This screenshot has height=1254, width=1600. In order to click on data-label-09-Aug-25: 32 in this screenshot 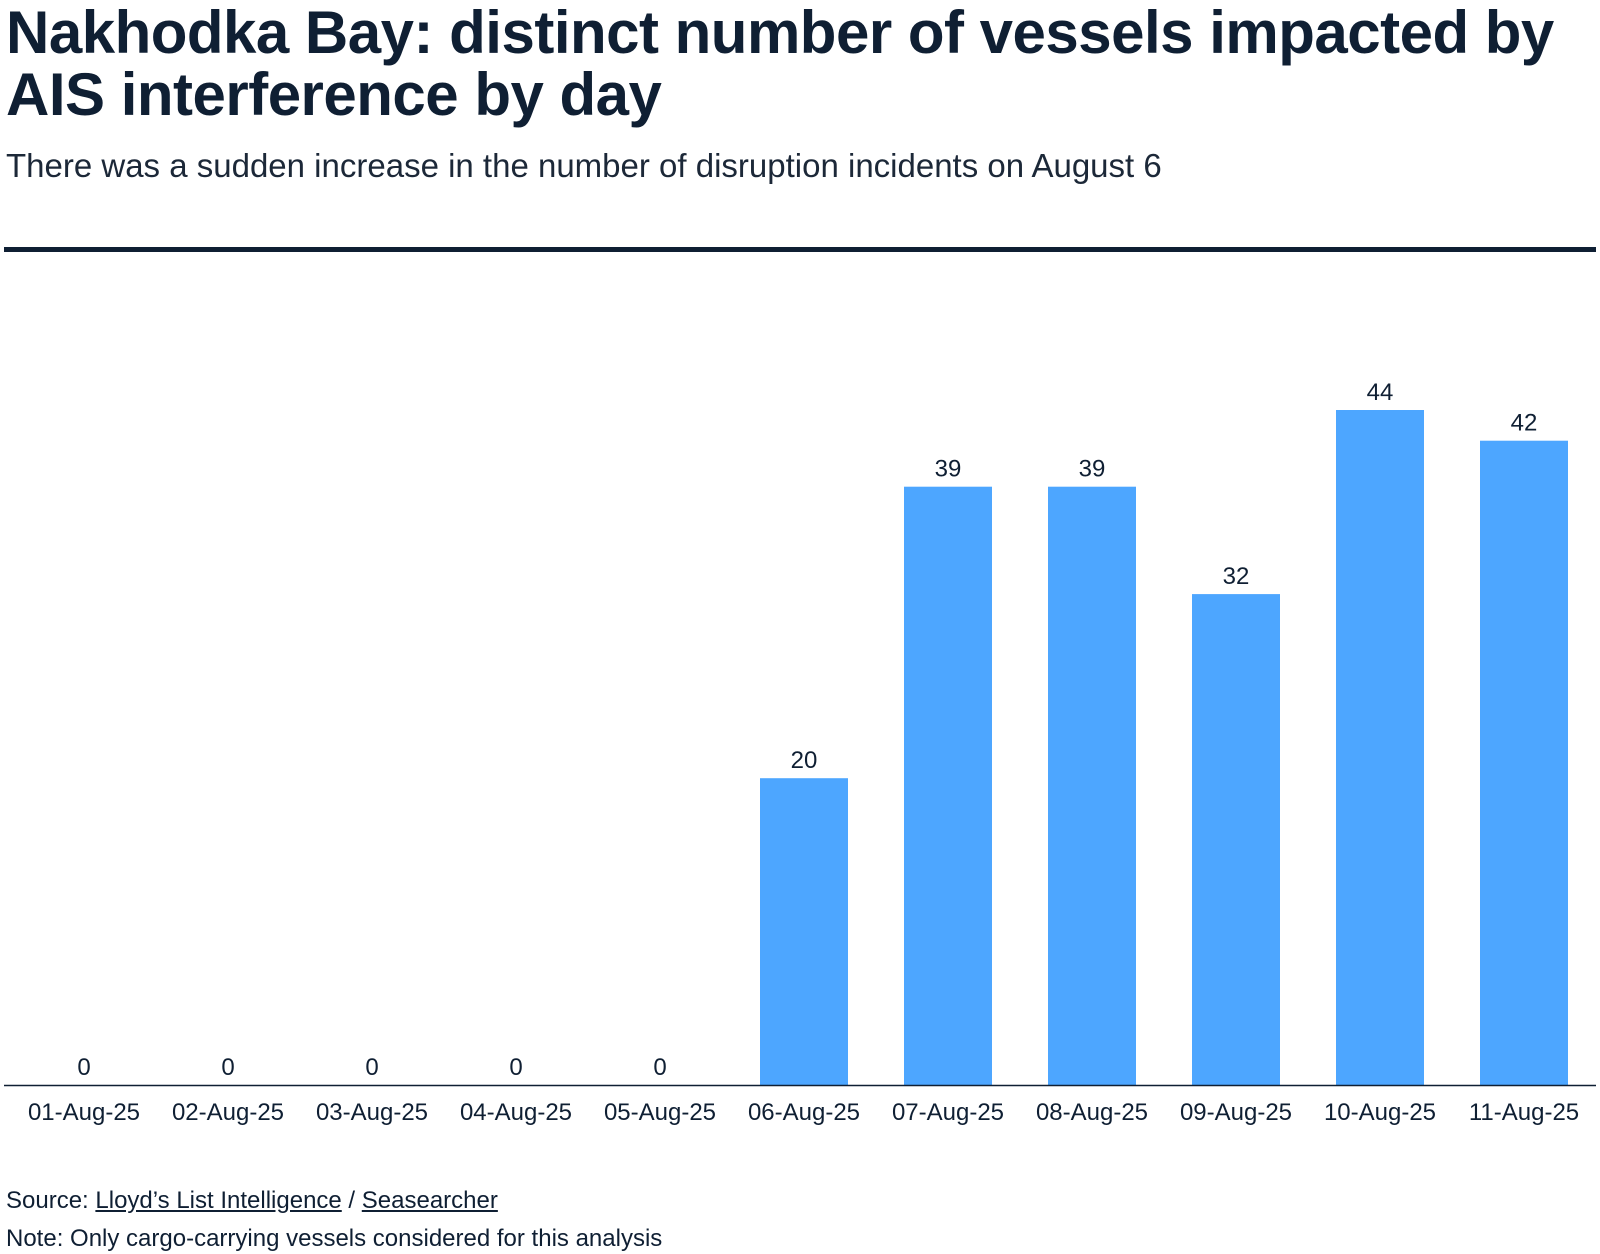, I will do `click(1236, 576)`.